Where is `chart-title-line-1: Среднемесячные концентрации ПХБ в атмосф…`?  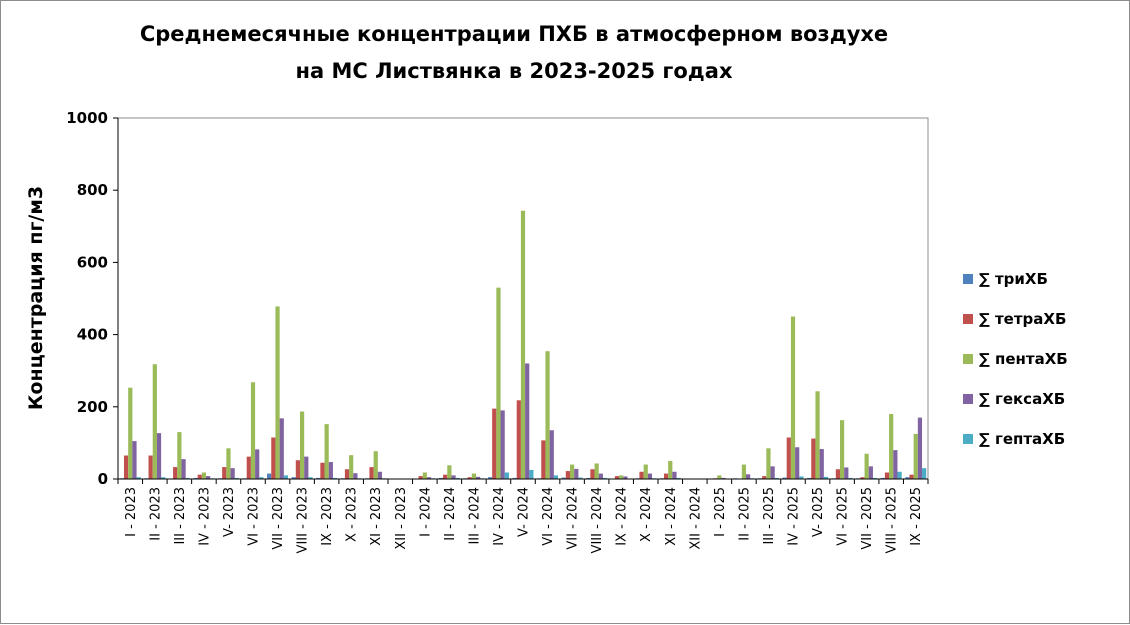
chart-title-line-1: Среднемесячные концентрации ПХБ в атмосф… is located at coordinates (514, 34).